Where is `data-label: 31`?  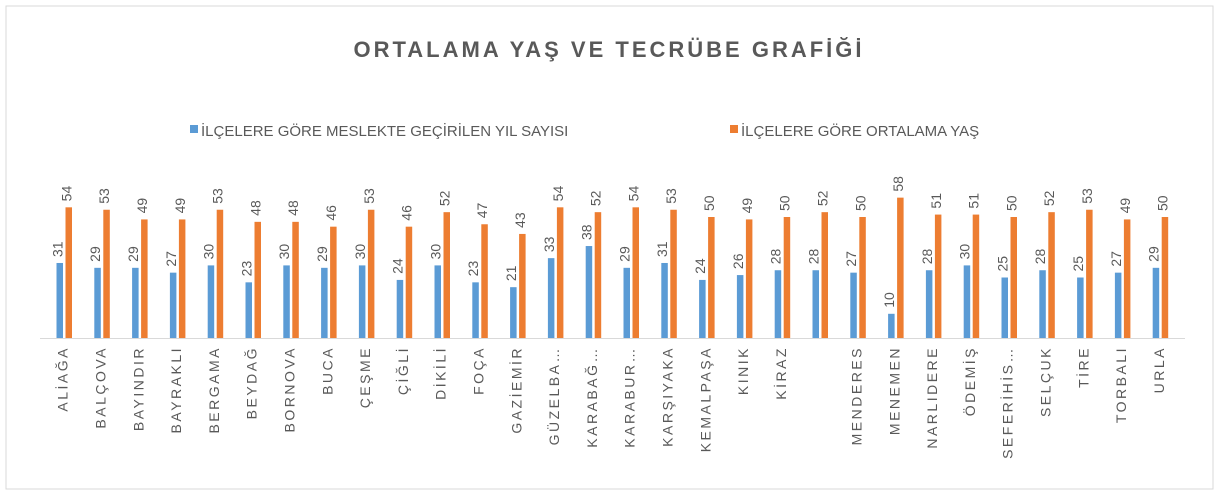 data-label: 31 is located at coordinates (57, 249).